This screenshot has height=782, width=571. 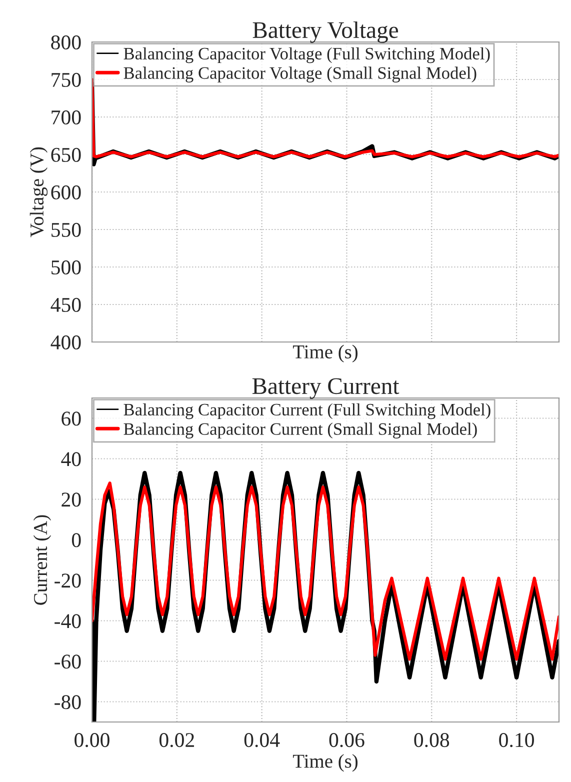 What do you see at coordinates (67, 621) in the screenshot?
I see `y-tick-label: -40` at bounding box center [67, 621].